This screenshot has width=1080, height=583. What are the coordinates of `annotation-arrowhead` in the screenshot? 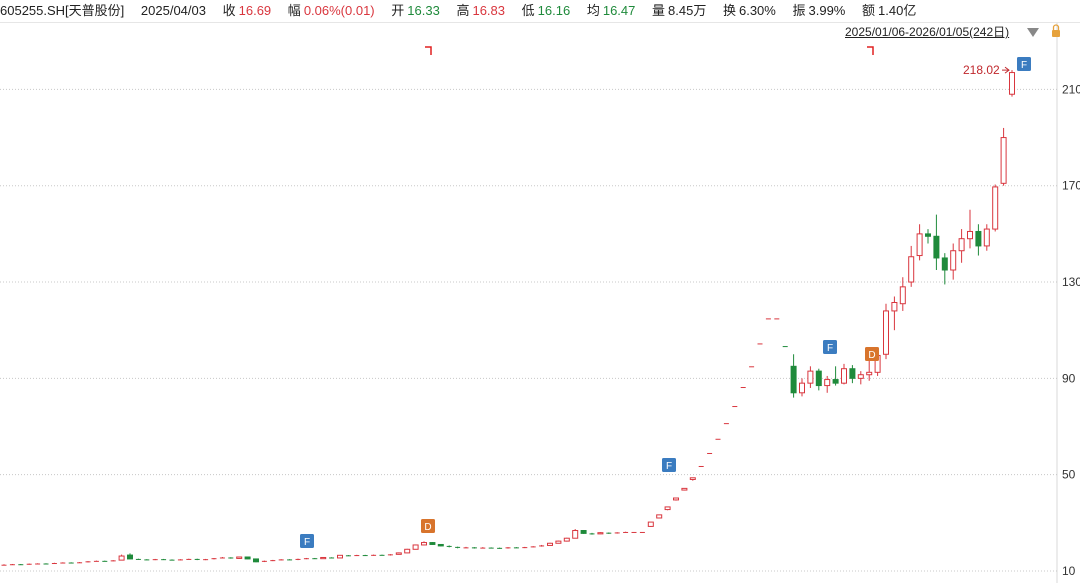 It's located at (1007, 70).